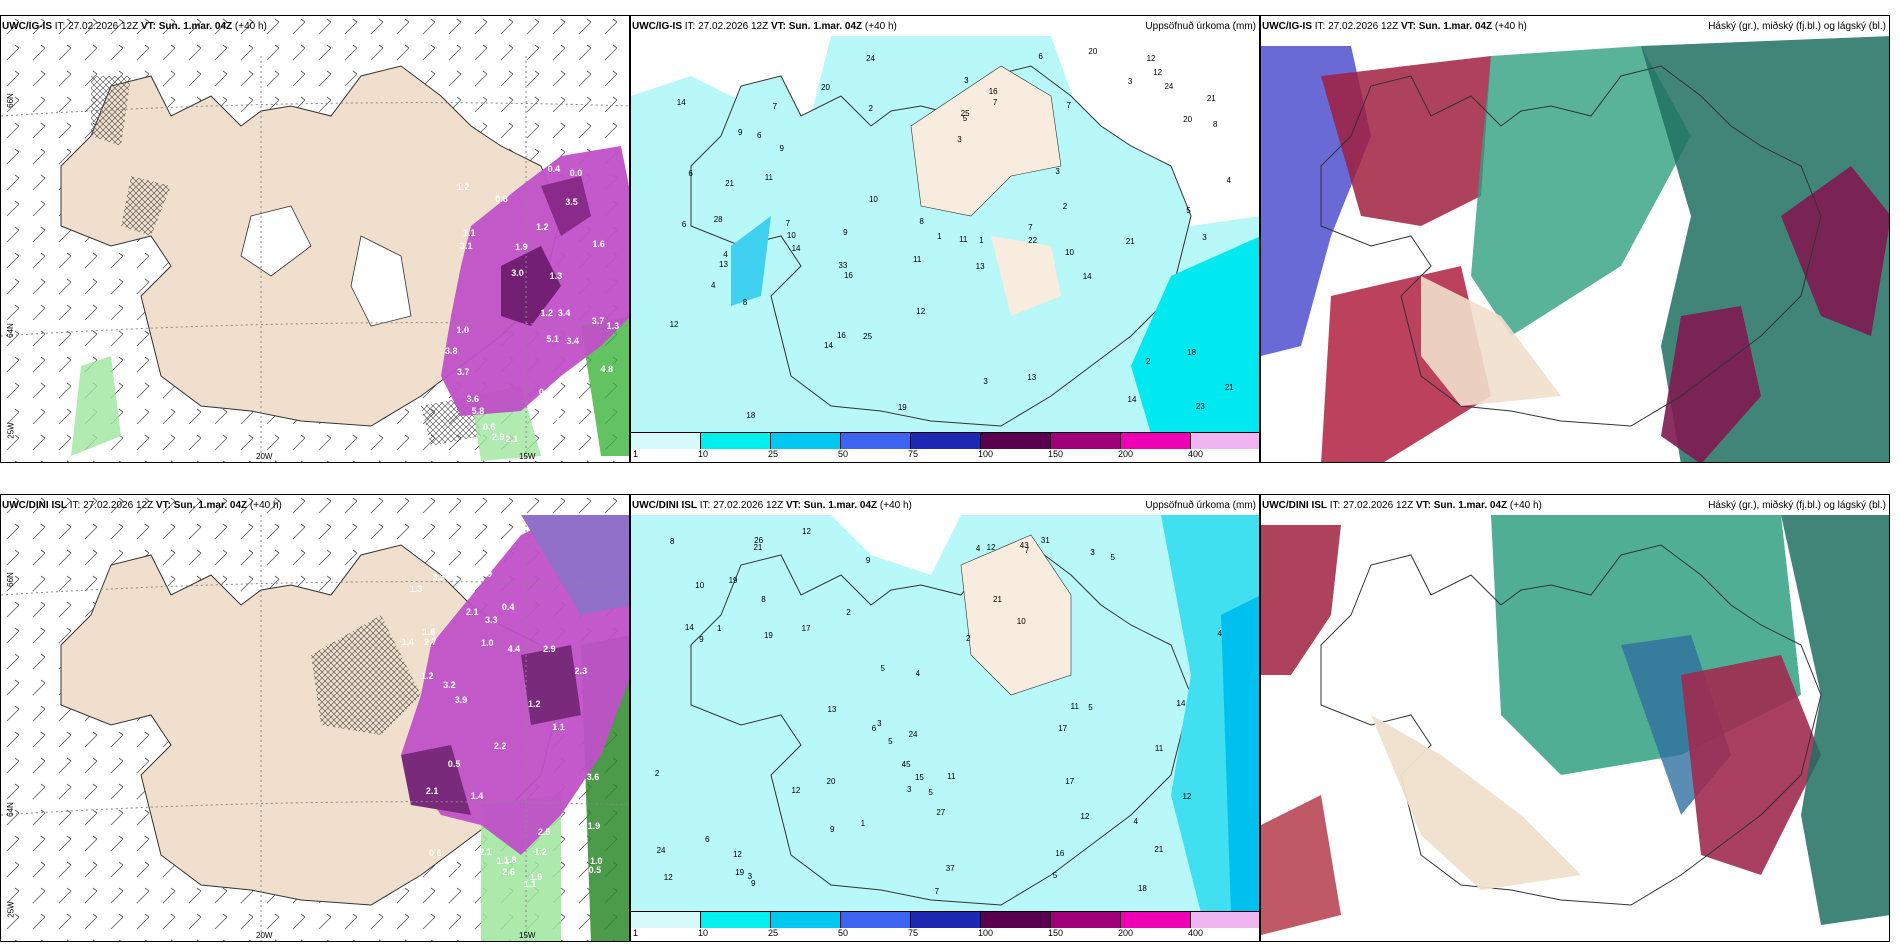 This screenshot has height=950, width=1900. What do you see at coordinates (906, 764) in the screenshot?
I see `precip-value: 45` at bounding box center [906, 764].